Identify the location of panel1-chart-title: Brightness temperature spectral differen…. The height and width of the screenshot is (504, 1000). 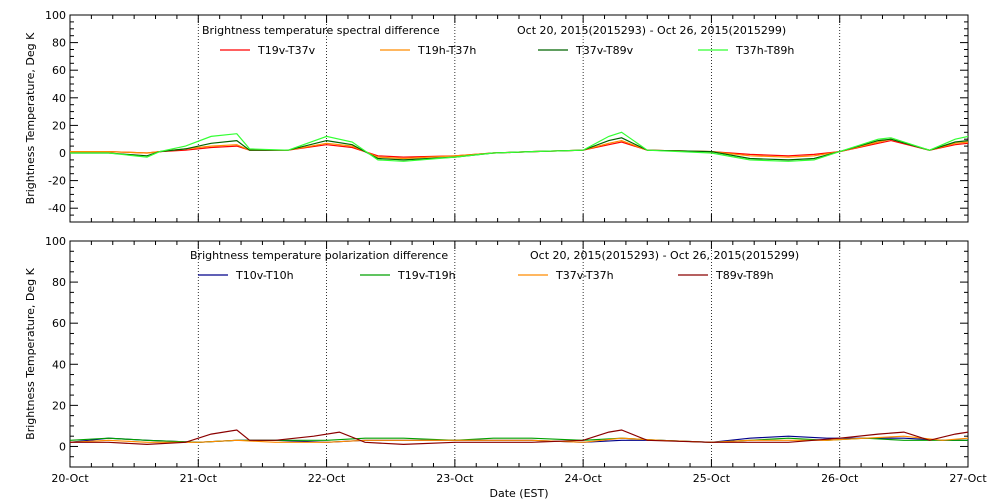
(321, 30).